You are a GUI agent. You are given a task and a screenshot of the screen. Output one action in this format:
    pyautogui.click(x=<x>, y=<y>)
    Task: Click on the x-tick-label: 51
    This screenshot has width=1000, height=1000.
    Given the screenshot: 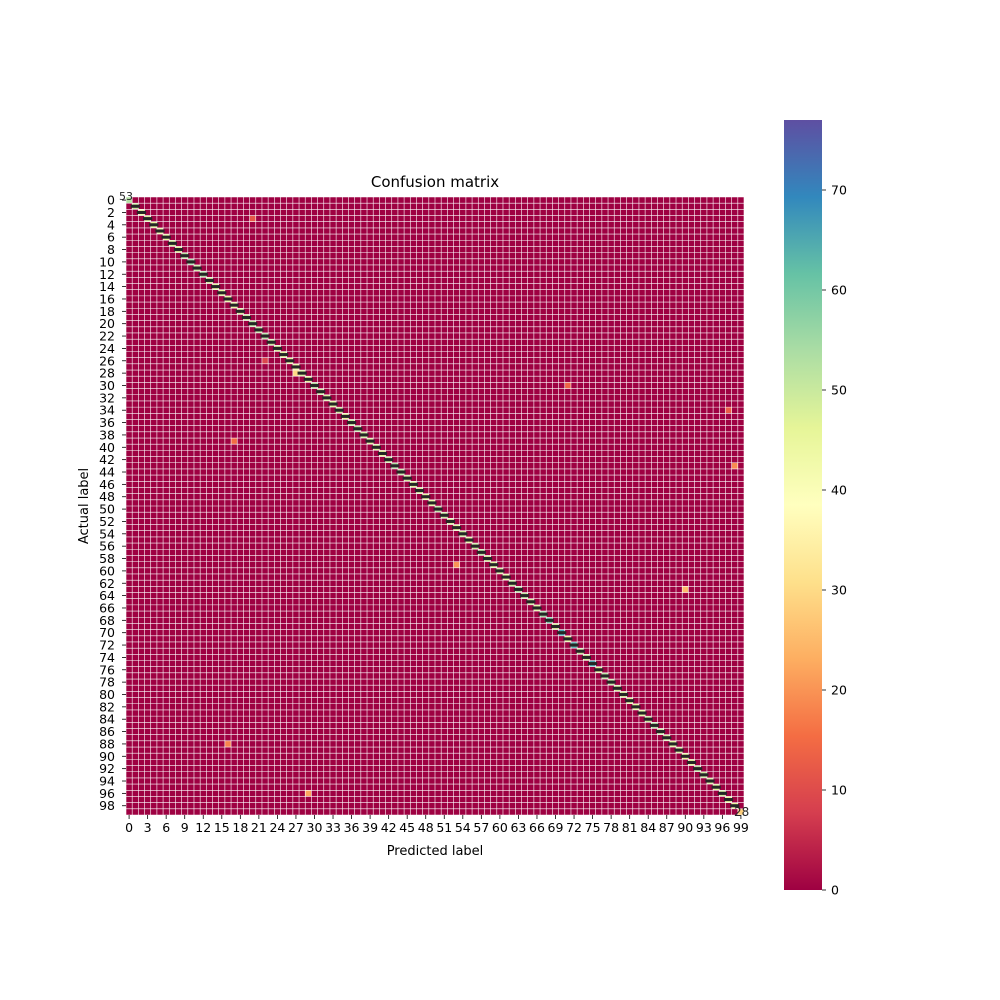 What is the action you would take?
    pyautogui.click(x=444, y=827)
    